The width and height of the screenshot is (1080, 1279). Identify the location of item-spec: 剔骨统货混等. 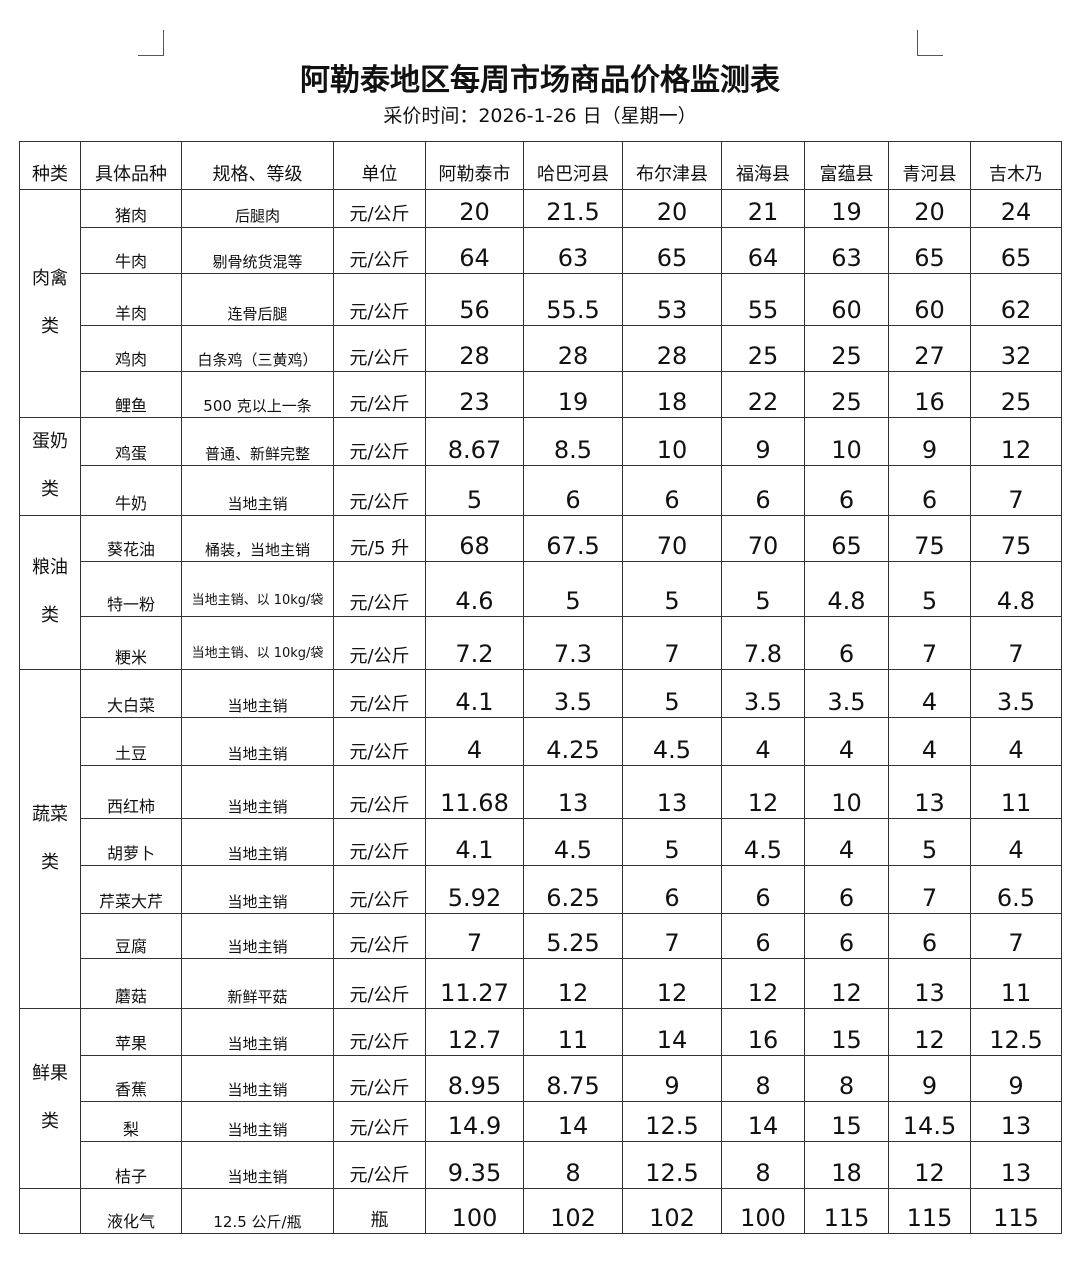
(257, 250).